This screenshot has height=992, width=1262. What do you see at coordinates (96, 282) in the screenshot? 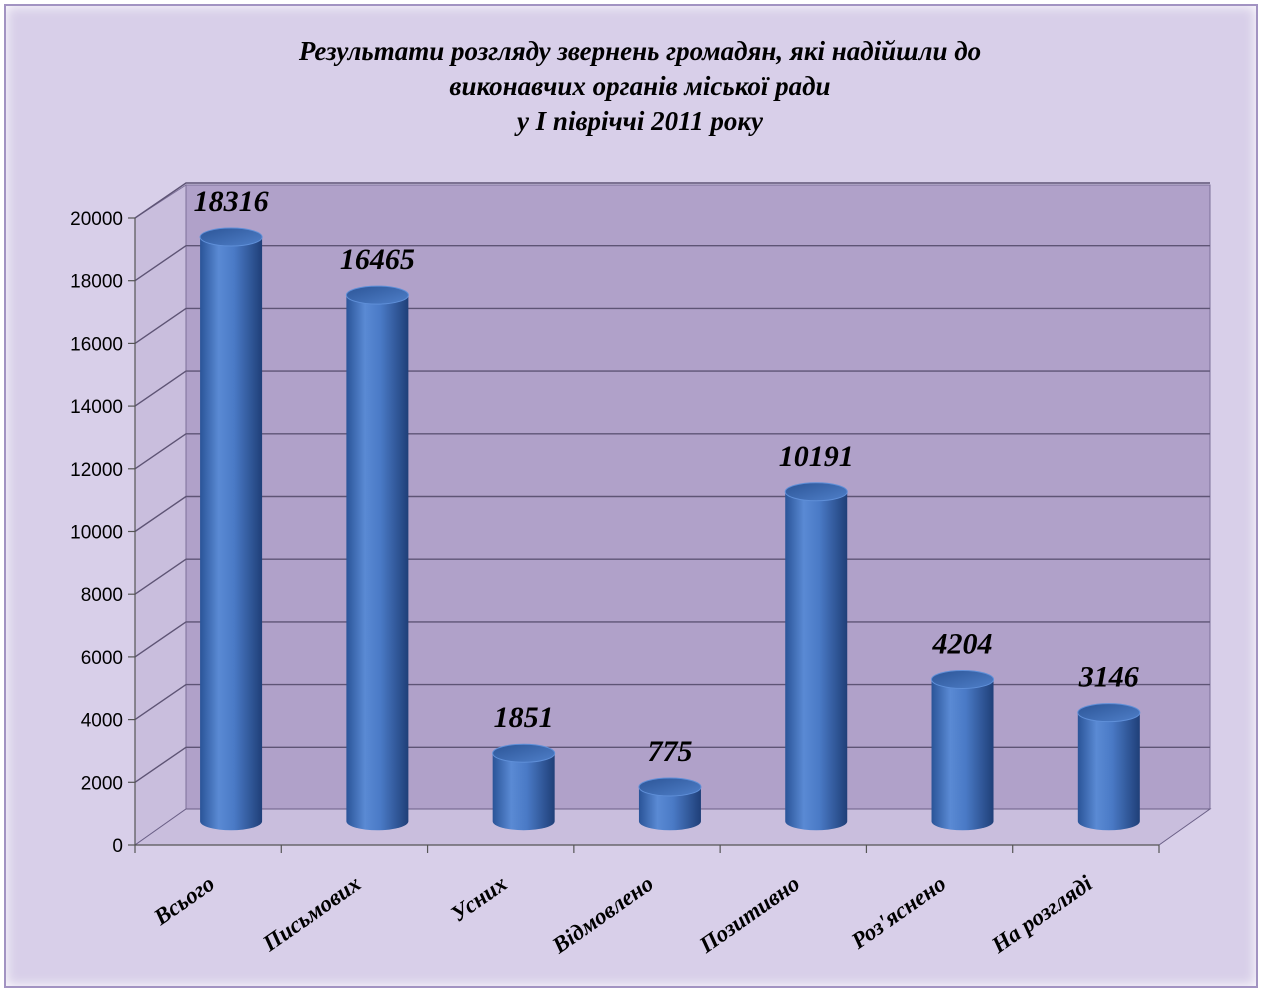
I see `y-tick-label: 18000` at bounding box center [96, 282].